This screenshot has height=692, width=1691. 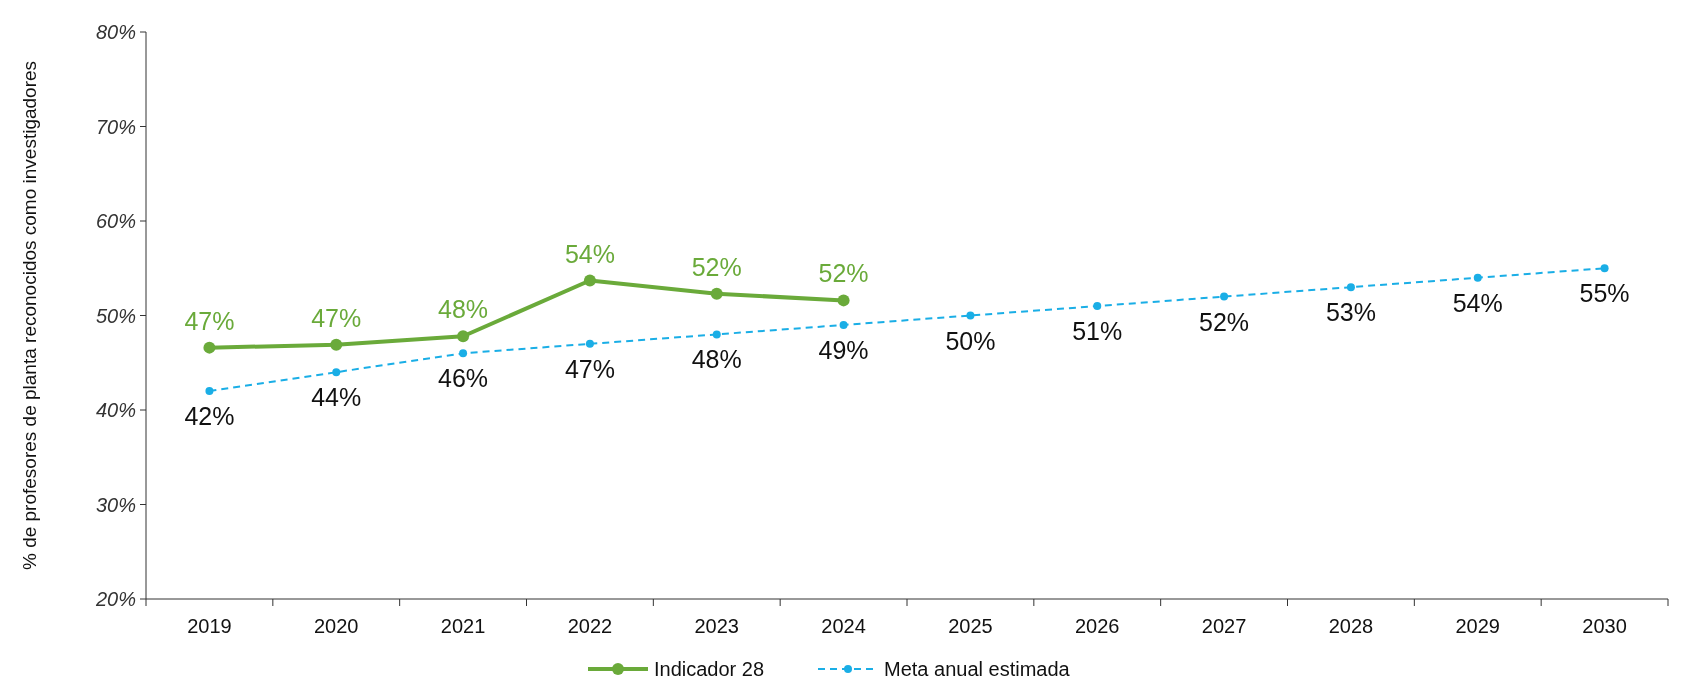 I want to click on data-label: 53%, so click(x=1350, y=312).